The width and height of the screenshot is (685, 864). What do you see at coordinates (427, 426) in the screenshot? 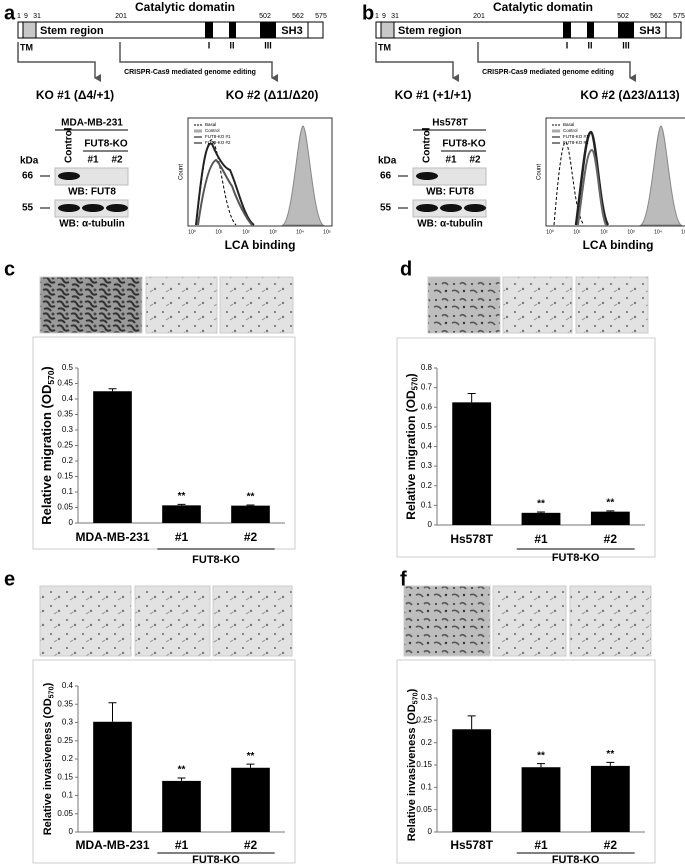
I see `y-tick-label: 0.5` at bounding box center [427, 426].